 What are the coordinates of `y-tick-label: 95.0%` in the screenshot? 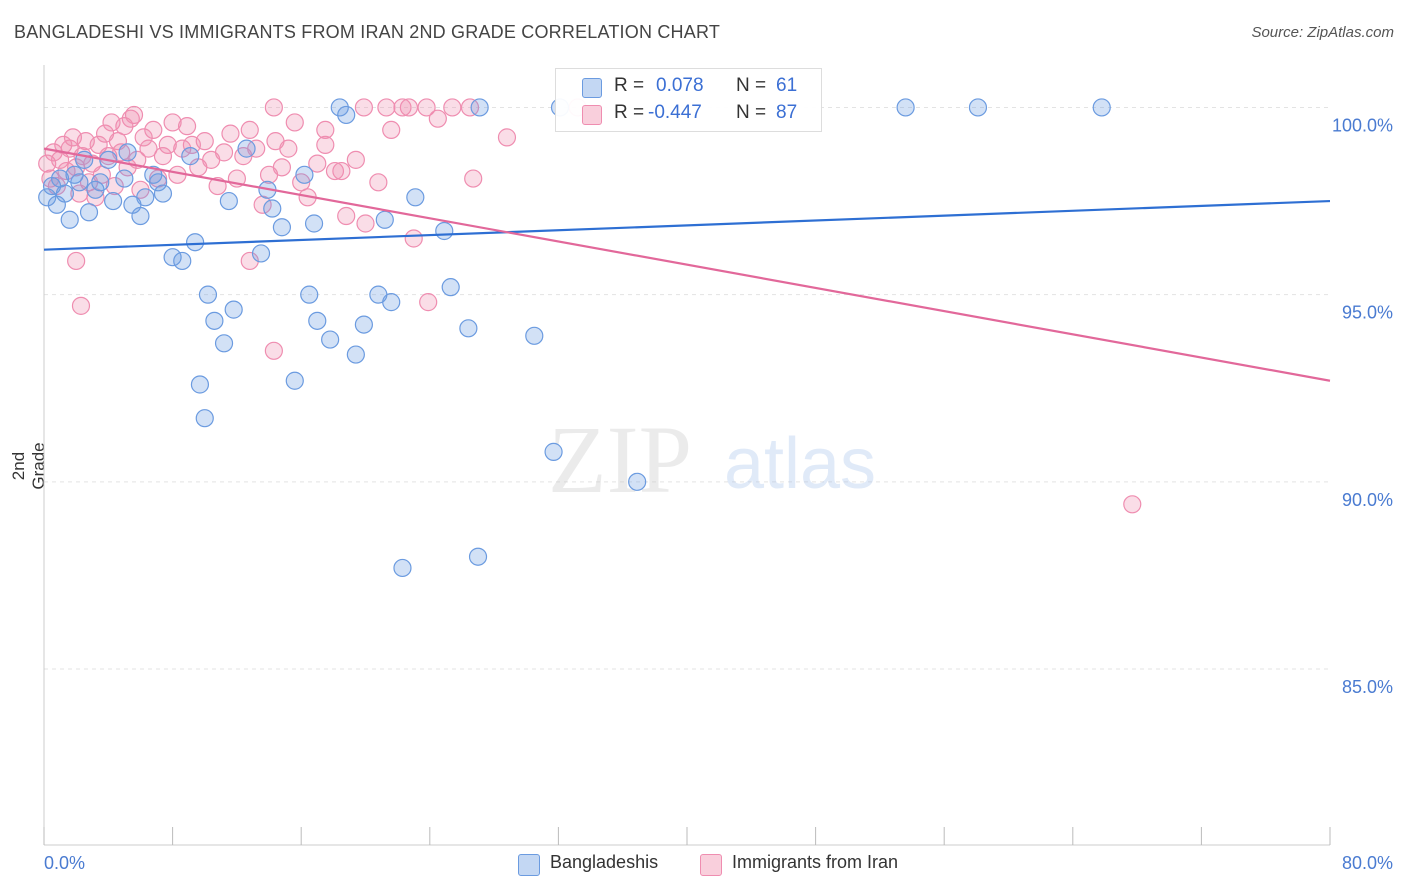 It's located at (1367, 313).